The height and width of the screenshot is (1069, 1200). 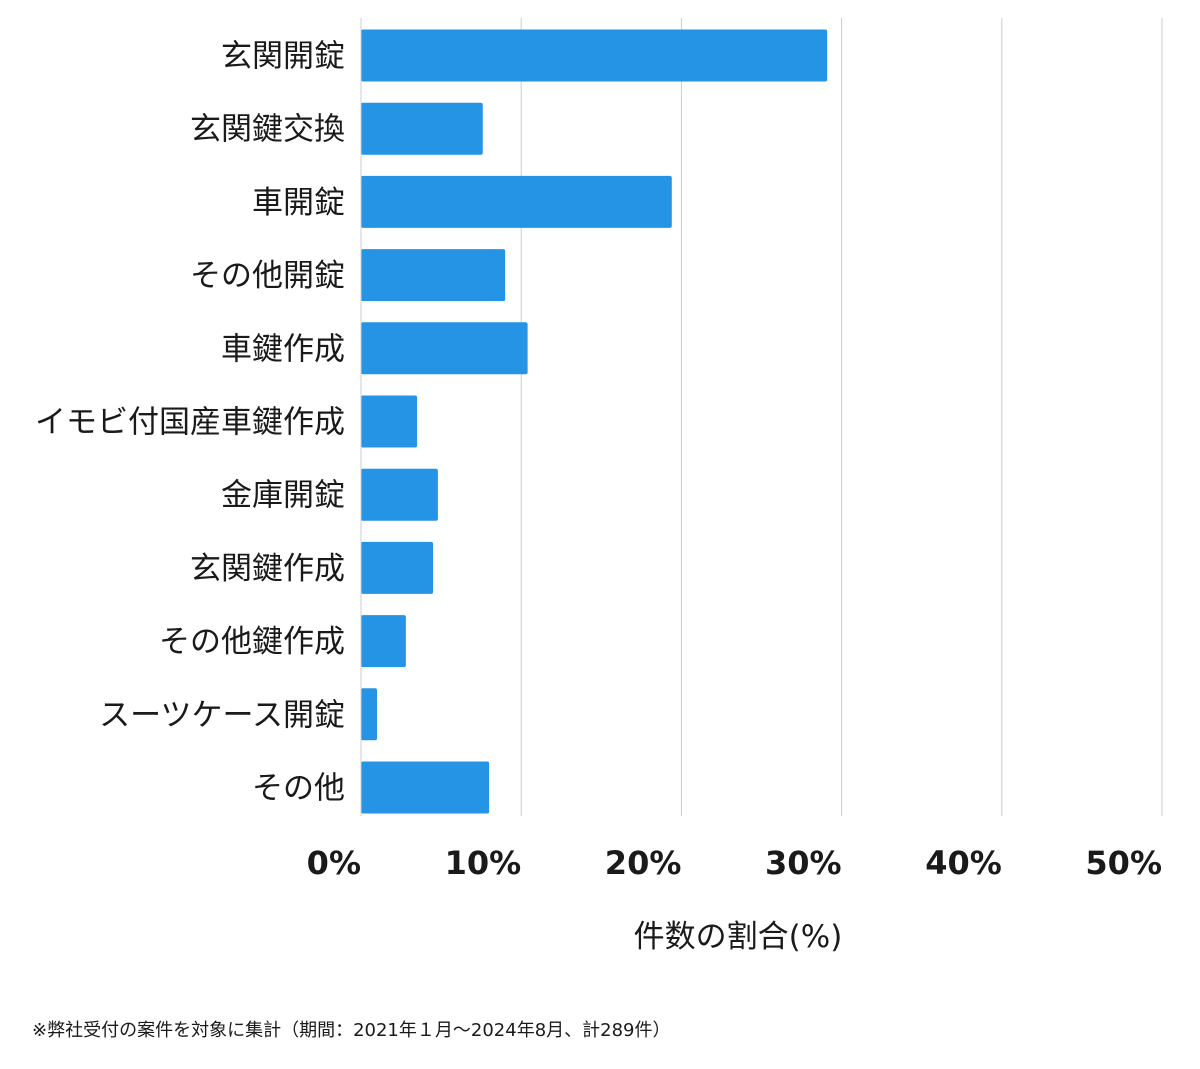 I want to click on category-label: 車開錠, so click(x=298, y=203).